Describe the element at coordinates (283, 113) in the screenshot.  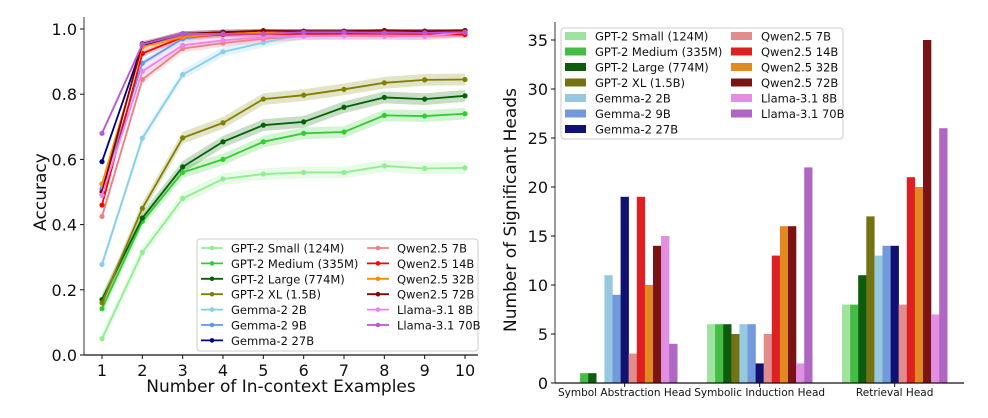
I see `line-llama-3-1-8b` at that location.